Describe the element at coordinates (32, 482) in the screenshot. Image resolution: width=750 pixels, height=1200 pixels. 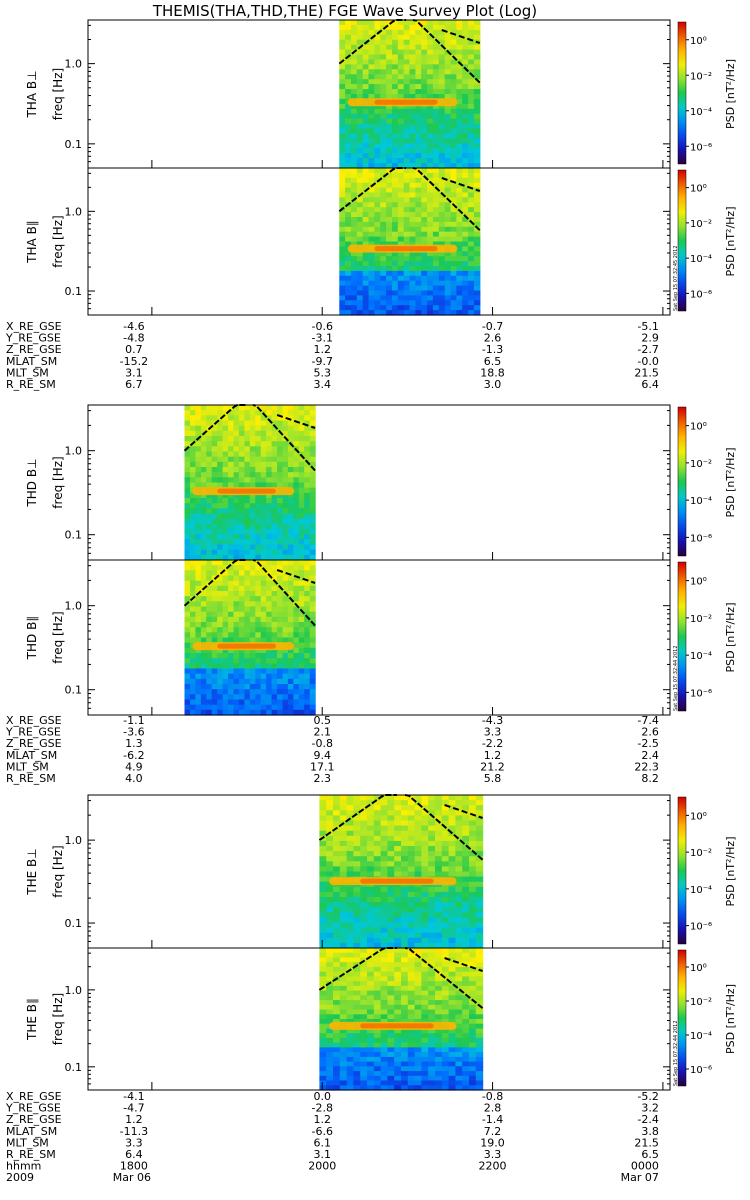
I see `panel-ylabel: THD B⊥` at that location.